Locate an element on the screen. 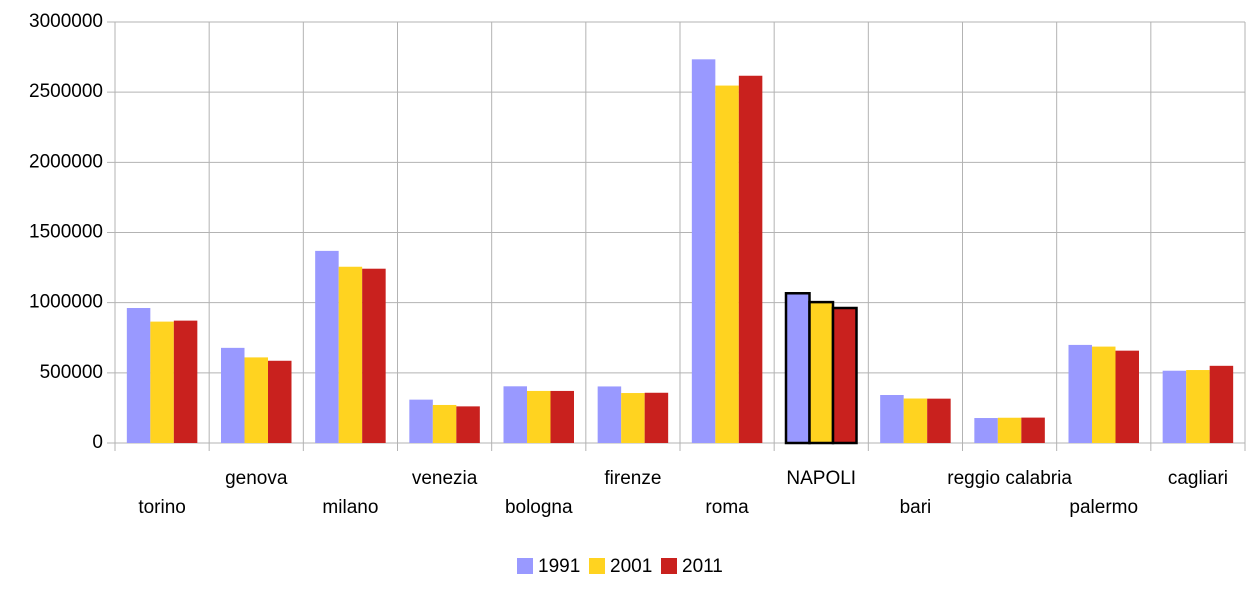 This screenshot has width=1251, height=604. x-tick-label: cagliari is located at coordinates (1198, 478).